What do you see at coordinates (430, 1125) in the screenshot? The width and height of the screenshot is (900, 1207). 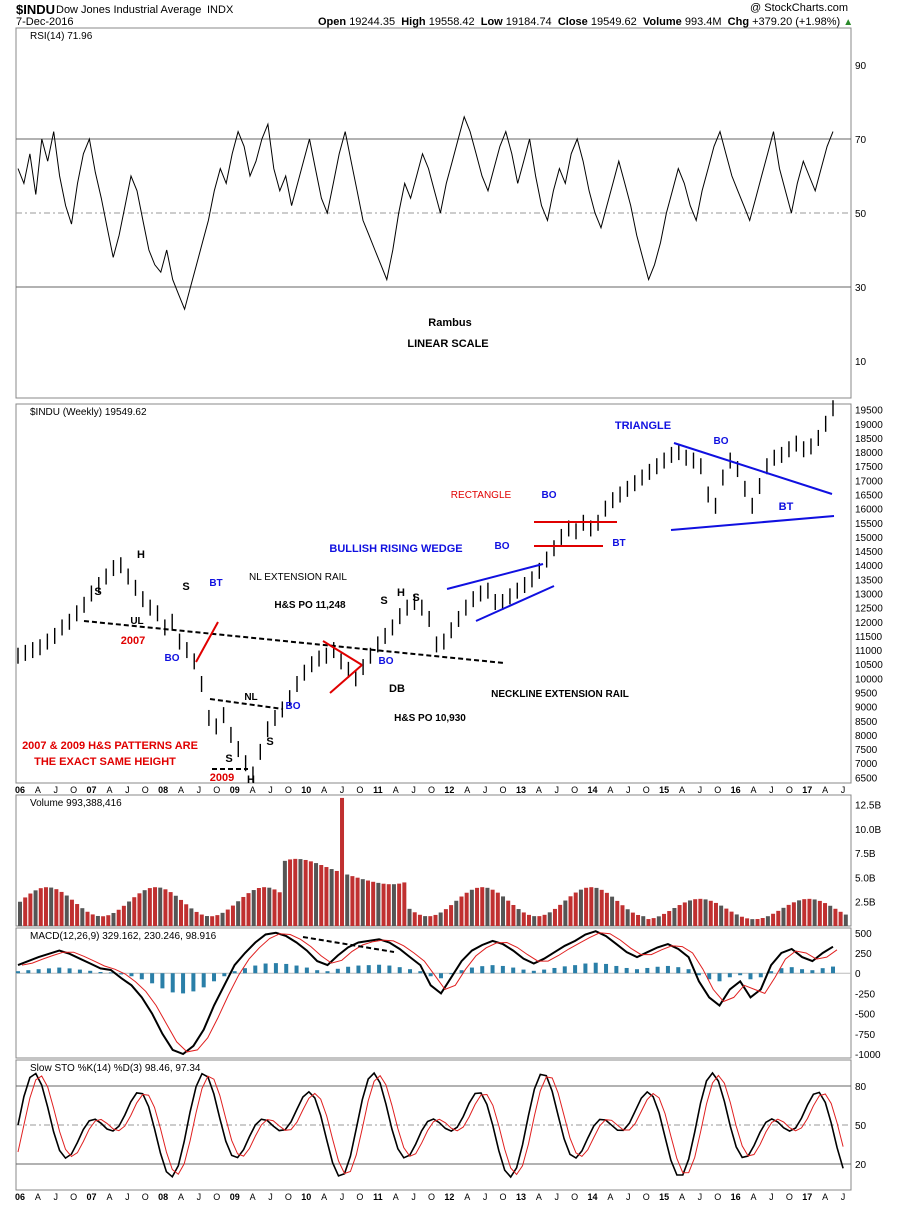 I see `stochastic-k-line` at bounding box center [430, 1125].